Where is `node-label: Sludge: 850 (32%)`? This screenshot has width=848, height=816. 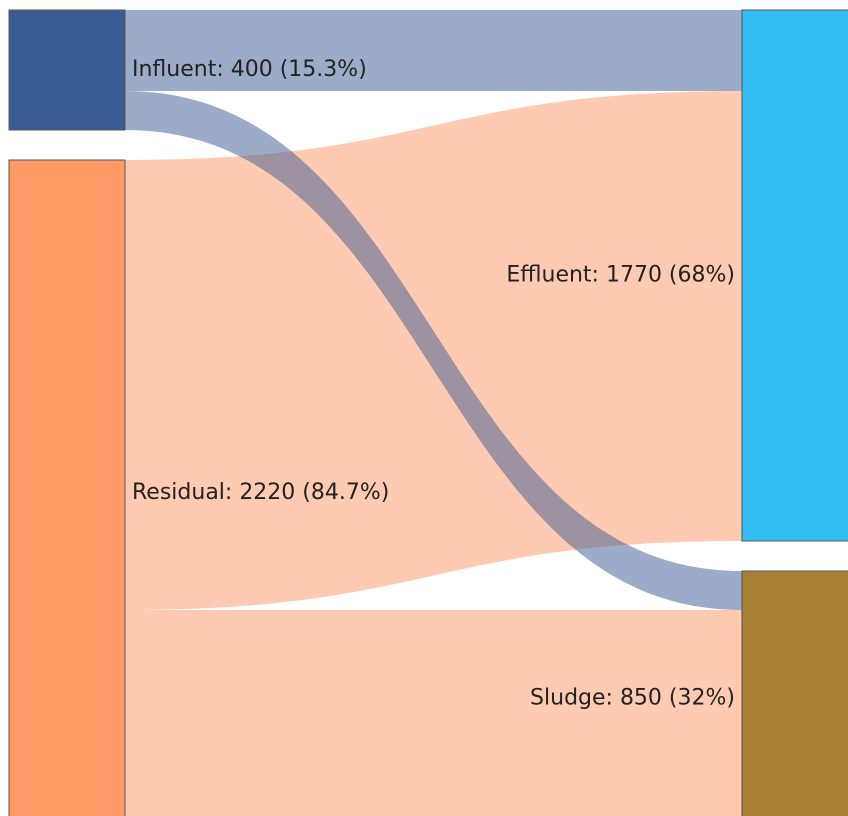
node-label: Sludge: 850 (32%) is located at coordinates (632, 698).